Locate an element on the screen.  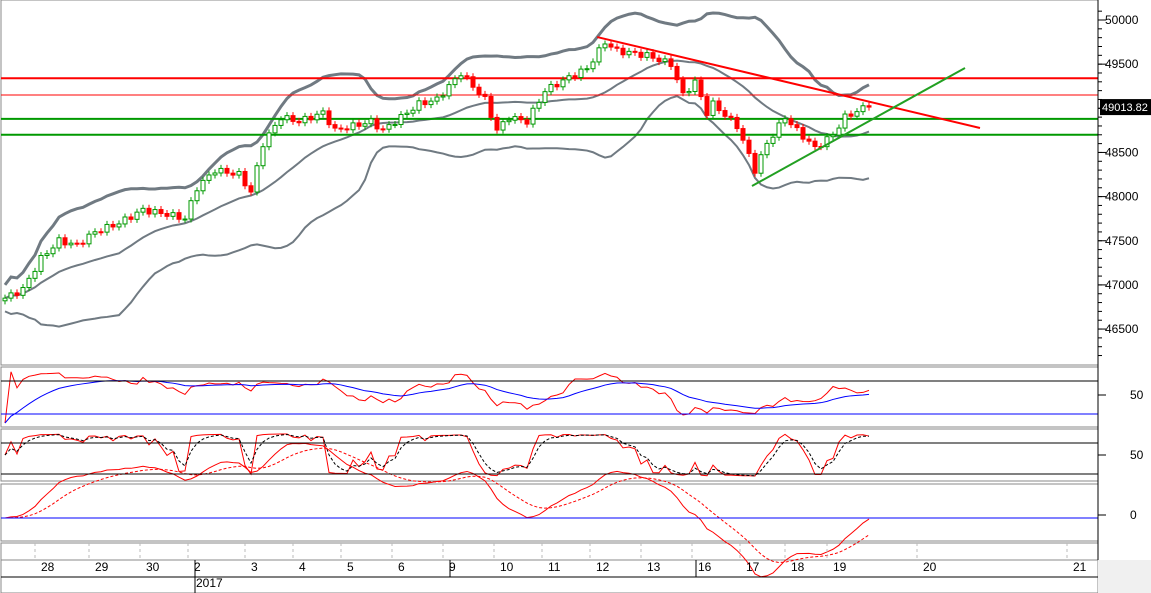
date-label: 17 is located at coordinates (753, 567).